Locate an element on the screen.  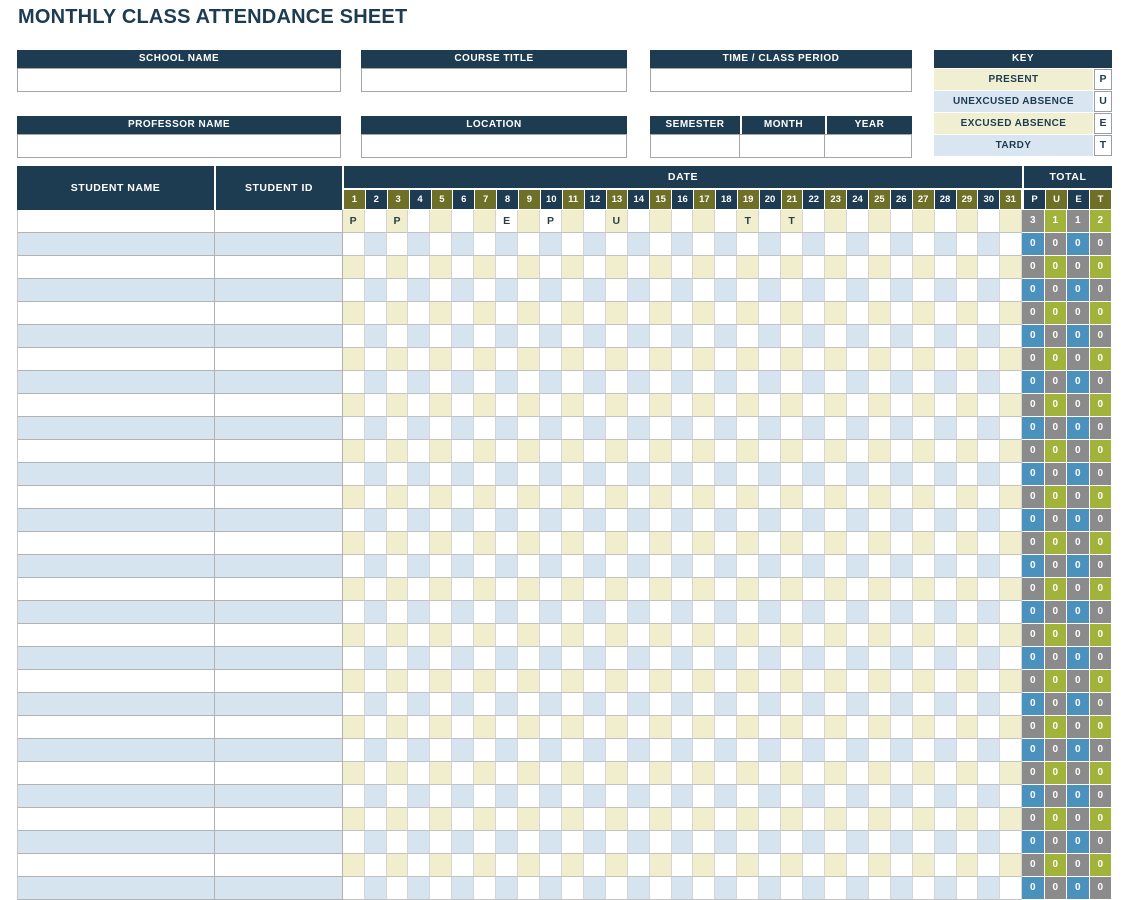
date-cell: P is located at coordinates (353, 221).